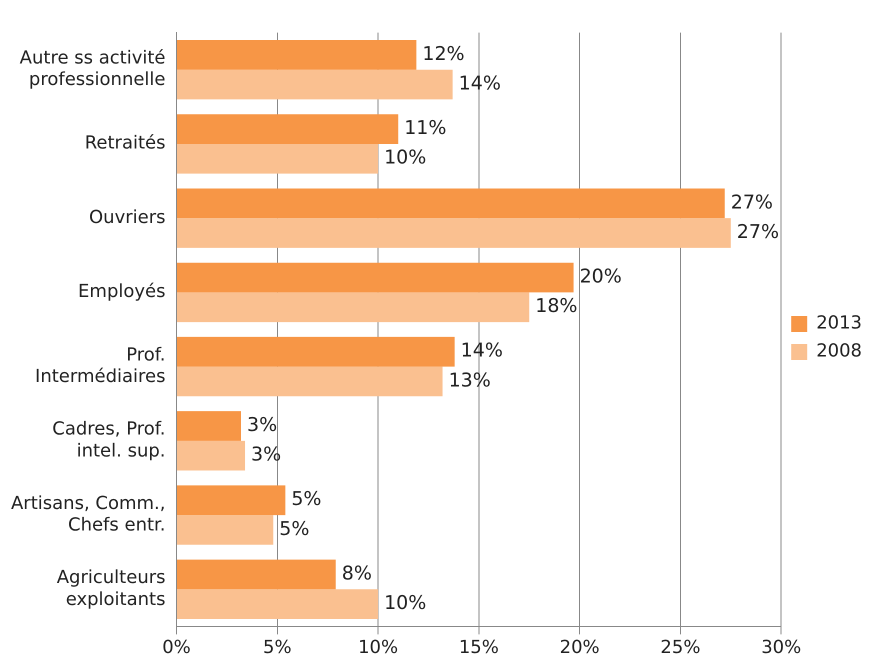 This screenshot has height=670, width=890. What do you see at coordinates (839, 351) in the screenshot?
I see `legend-label: 2008` at bounding box center [839, 351].